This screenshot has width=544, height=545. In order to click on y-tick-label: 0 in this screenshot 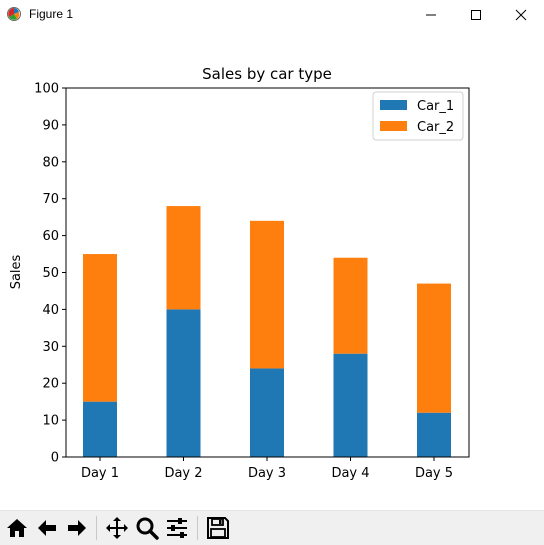, I will do `click(55, 458)`.